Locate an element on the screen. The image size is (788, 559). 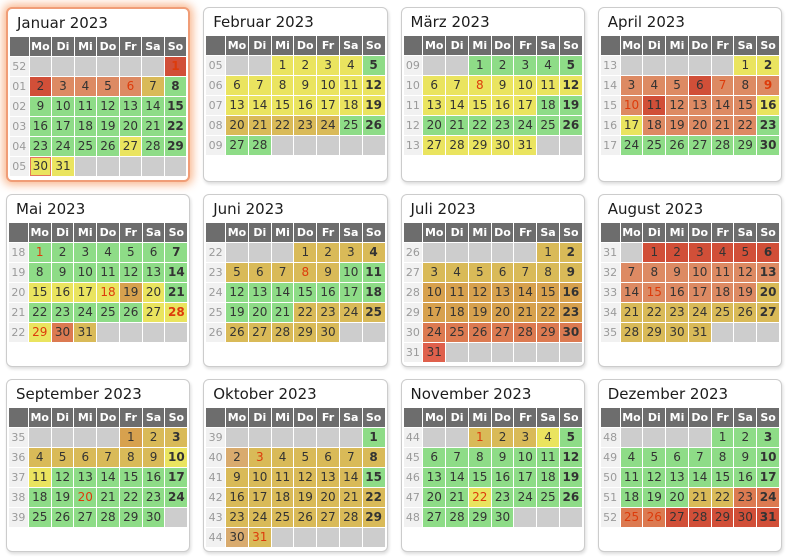
day-cell: 23 is located at coordinates (328, 312).